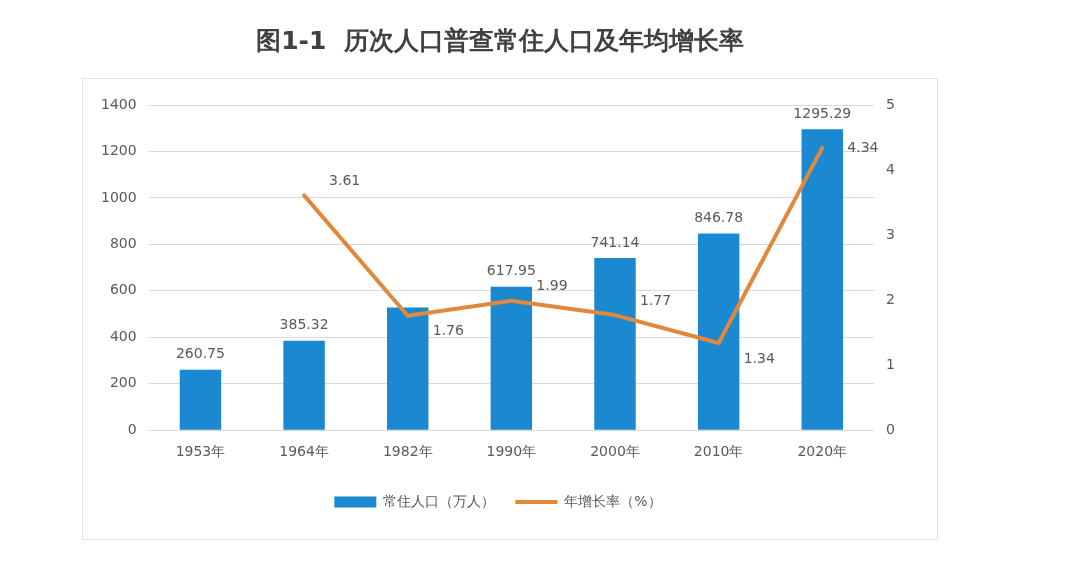 This screenshot has height=573, width=1080. I want to click on x-tick-label: 2020年, so click(822, 451).